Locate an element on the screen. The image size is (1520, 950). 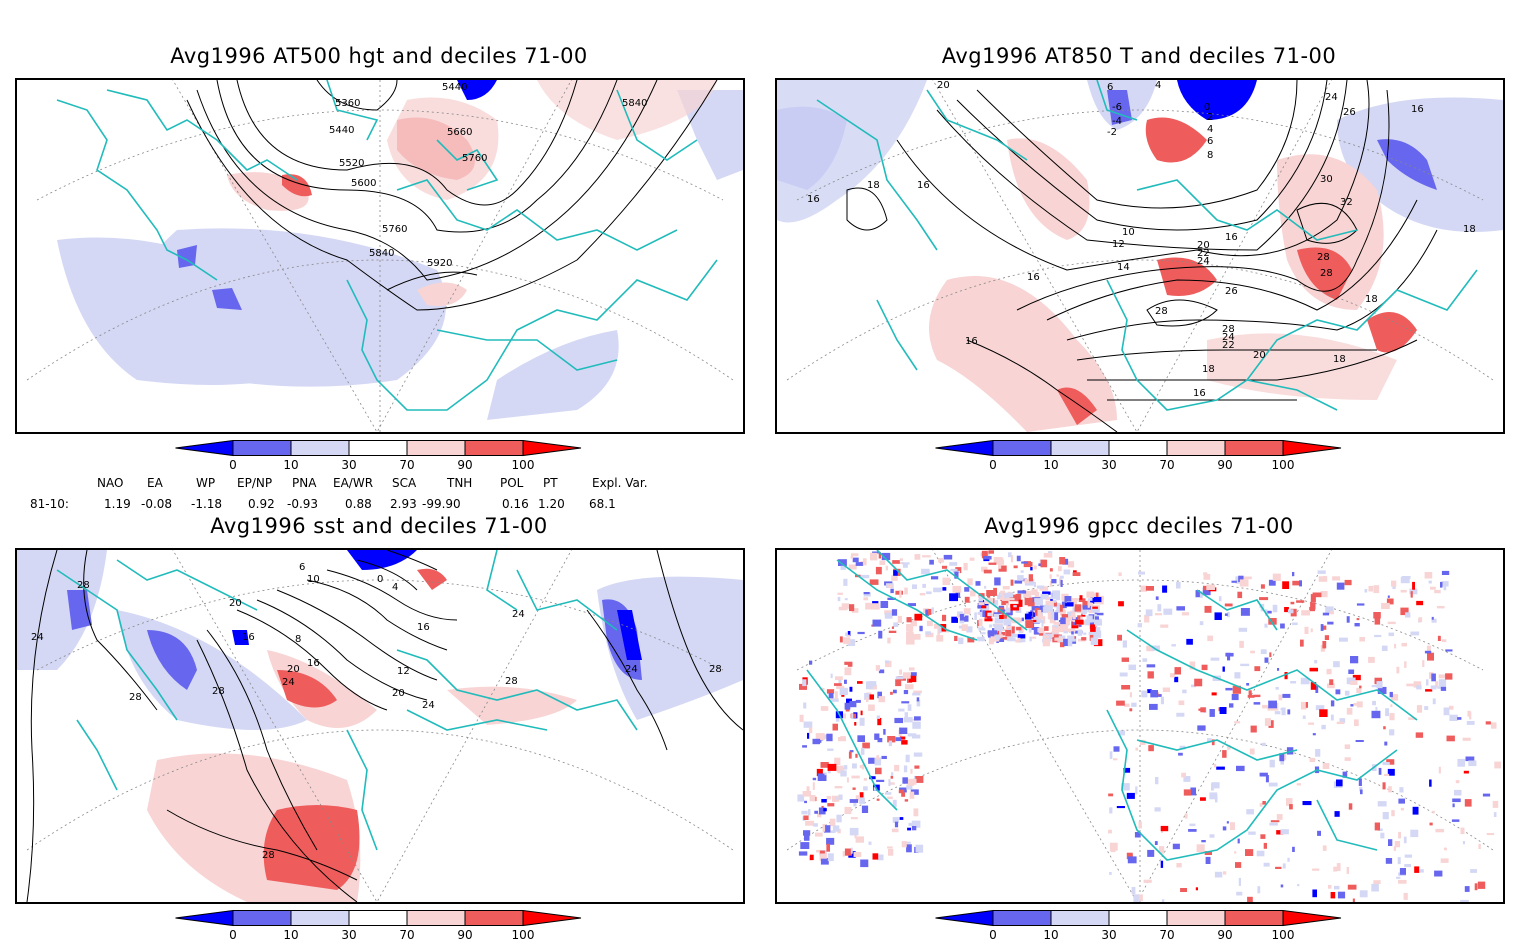
contour-label: 18 is located at coordinates (1339, 359).